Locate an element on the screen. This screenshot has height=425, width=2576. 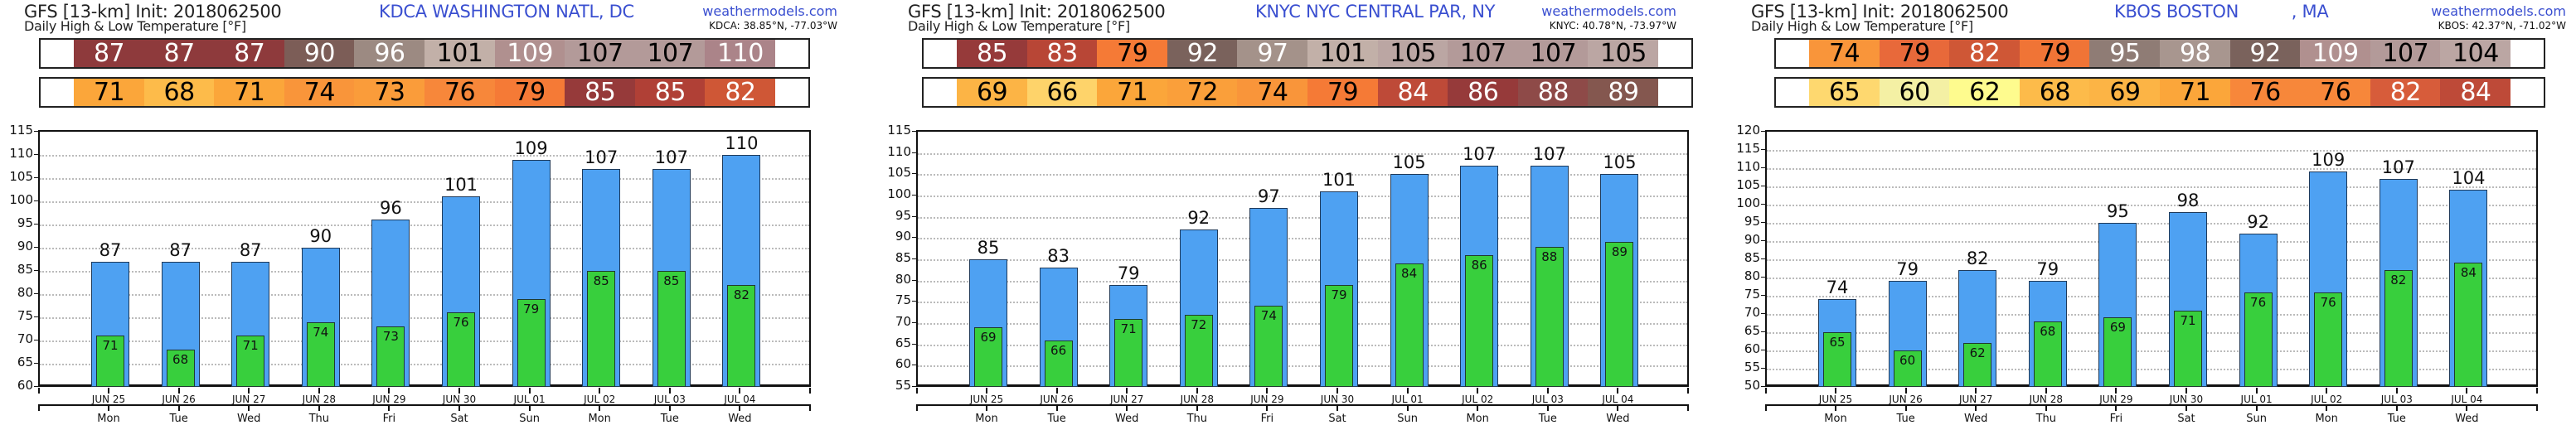
high-temp-strip: 85 83 79 92 97 101 105 107 107 105 is located at coordinates (1307, 53).